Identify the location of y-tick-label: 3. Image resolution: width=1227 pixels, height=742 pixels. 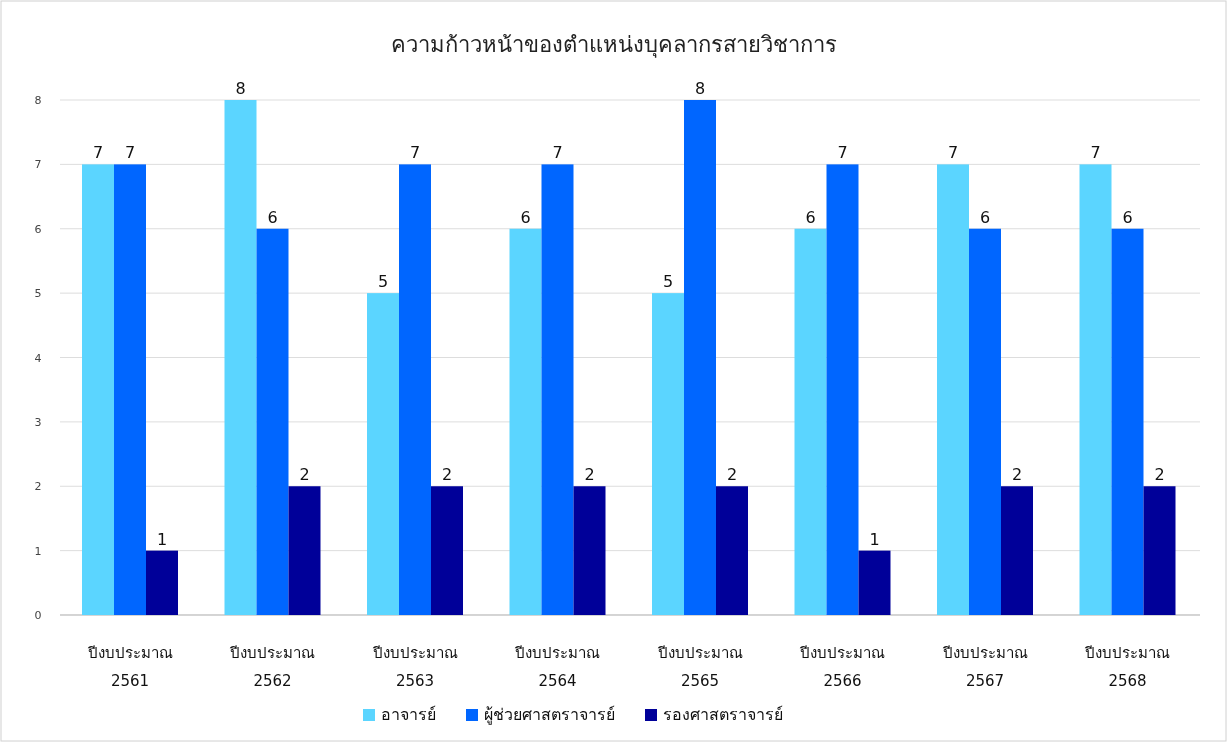
(38, 422).